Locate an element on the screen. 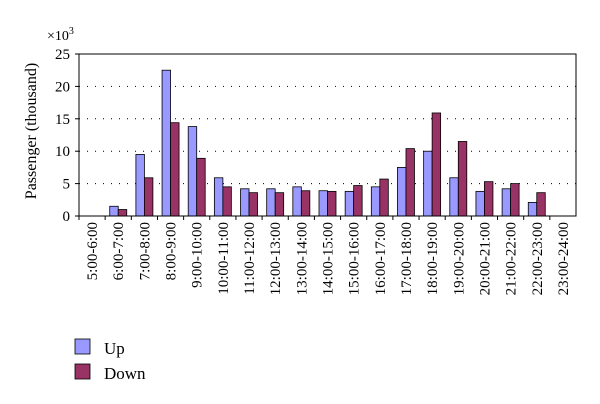 The image size is (600, 404). x-tick-label: 22:00-23:00 is located at coordinates (538, 258).